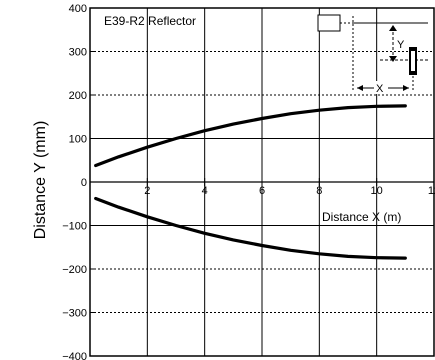  Describe the element at coordinates (74, 227) in the screenshot. I see `y-tick-label: −100` at that location.